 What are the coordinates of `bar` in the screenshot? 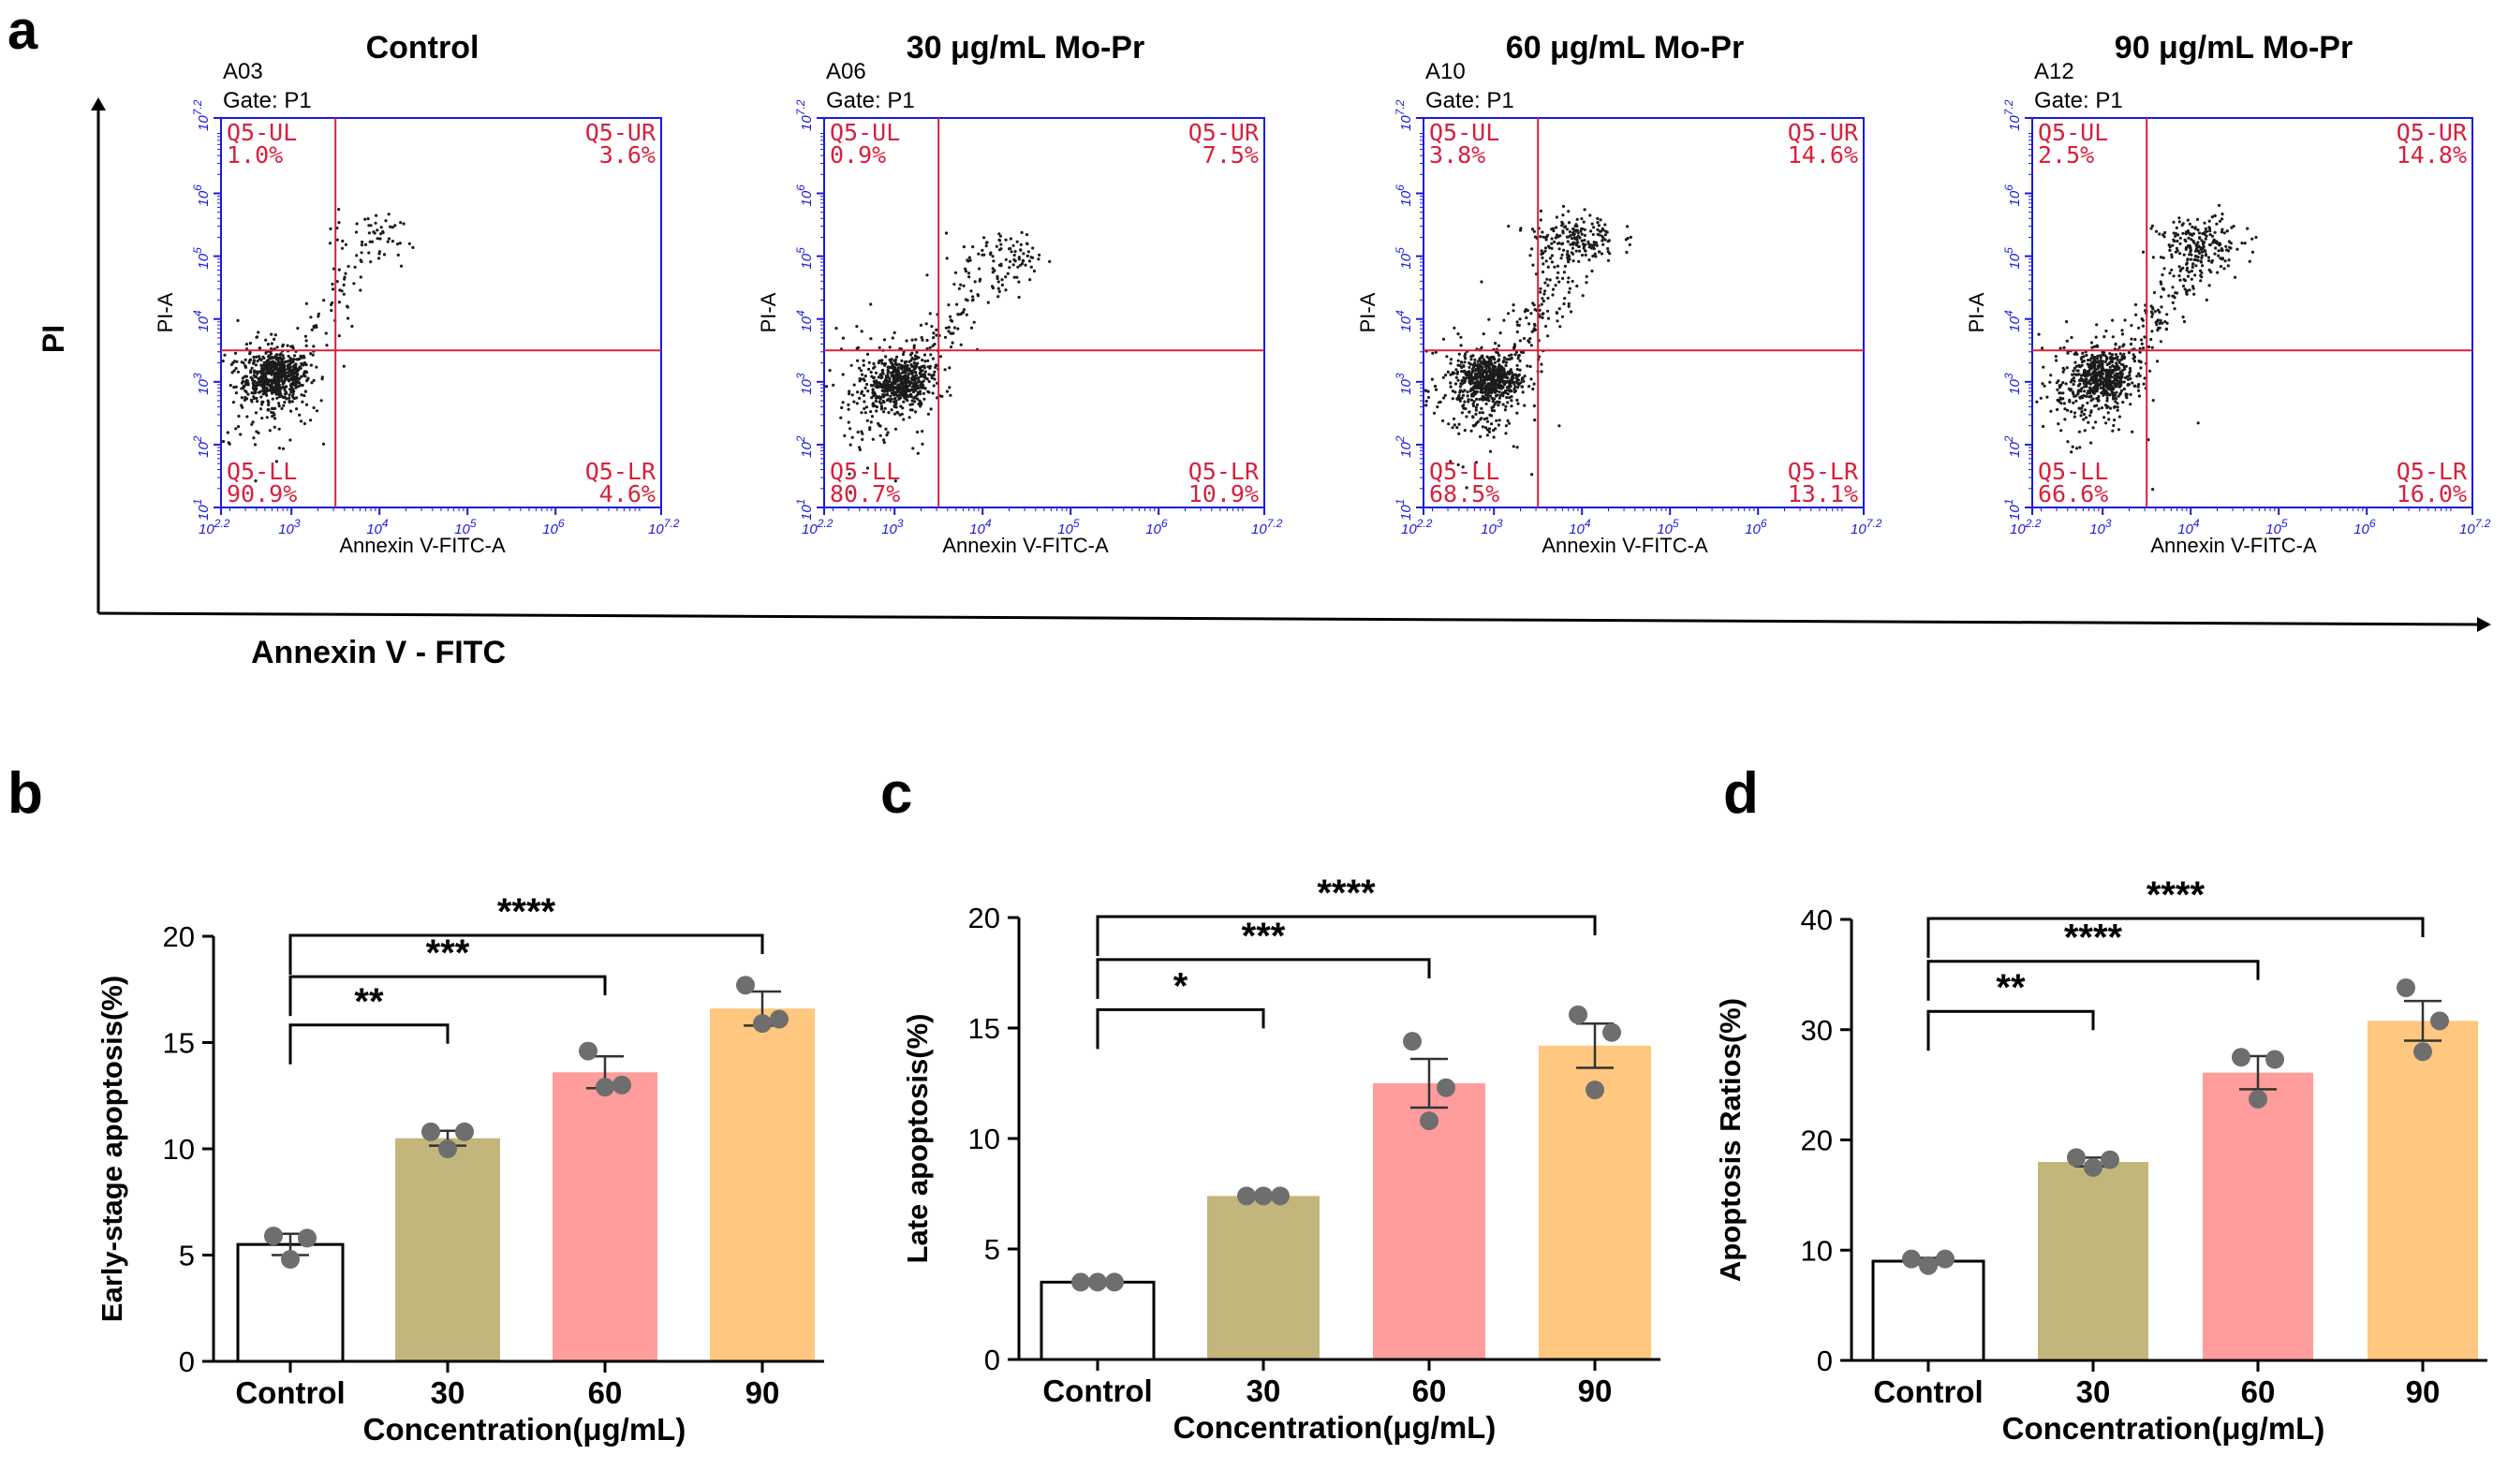 It's located at (1098, 1320).